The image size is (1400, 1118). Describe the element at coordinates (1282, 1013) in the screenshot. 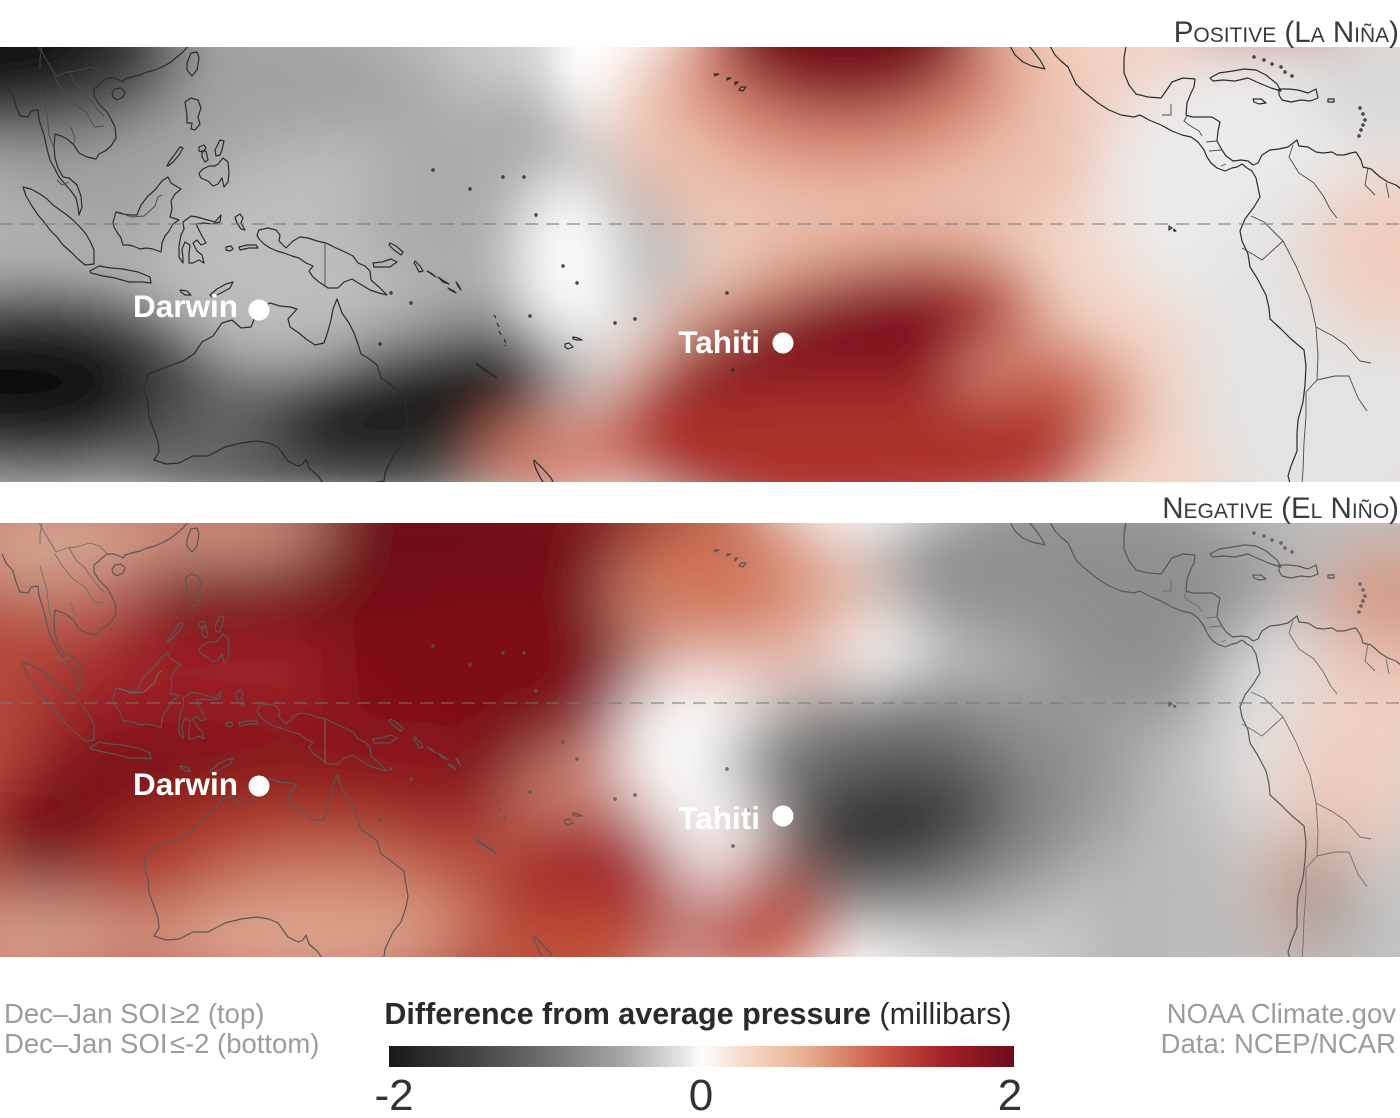

I see `svg-text: NOAA Climate.gov` at that location.